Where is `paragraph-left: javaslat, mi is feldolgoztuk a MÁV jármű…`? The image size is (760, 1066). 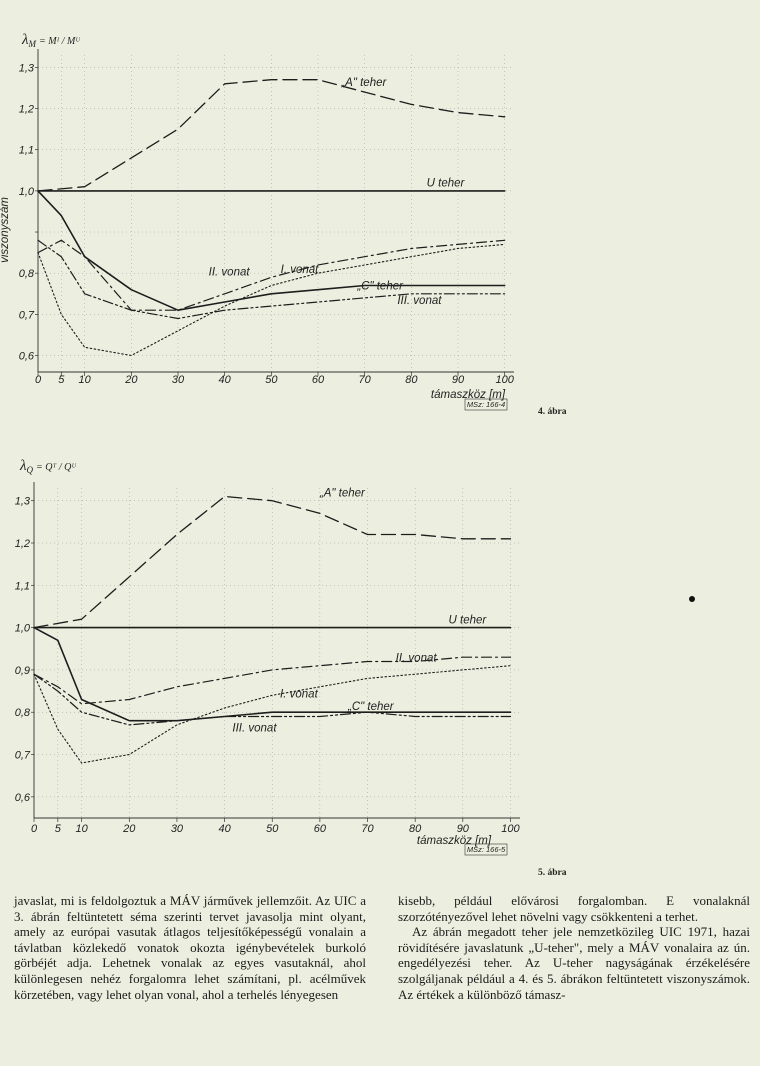 paragraph-left: javaslat, mi is feldolgoztuk a MÁV jármű… is located at coordinates (190, 947).